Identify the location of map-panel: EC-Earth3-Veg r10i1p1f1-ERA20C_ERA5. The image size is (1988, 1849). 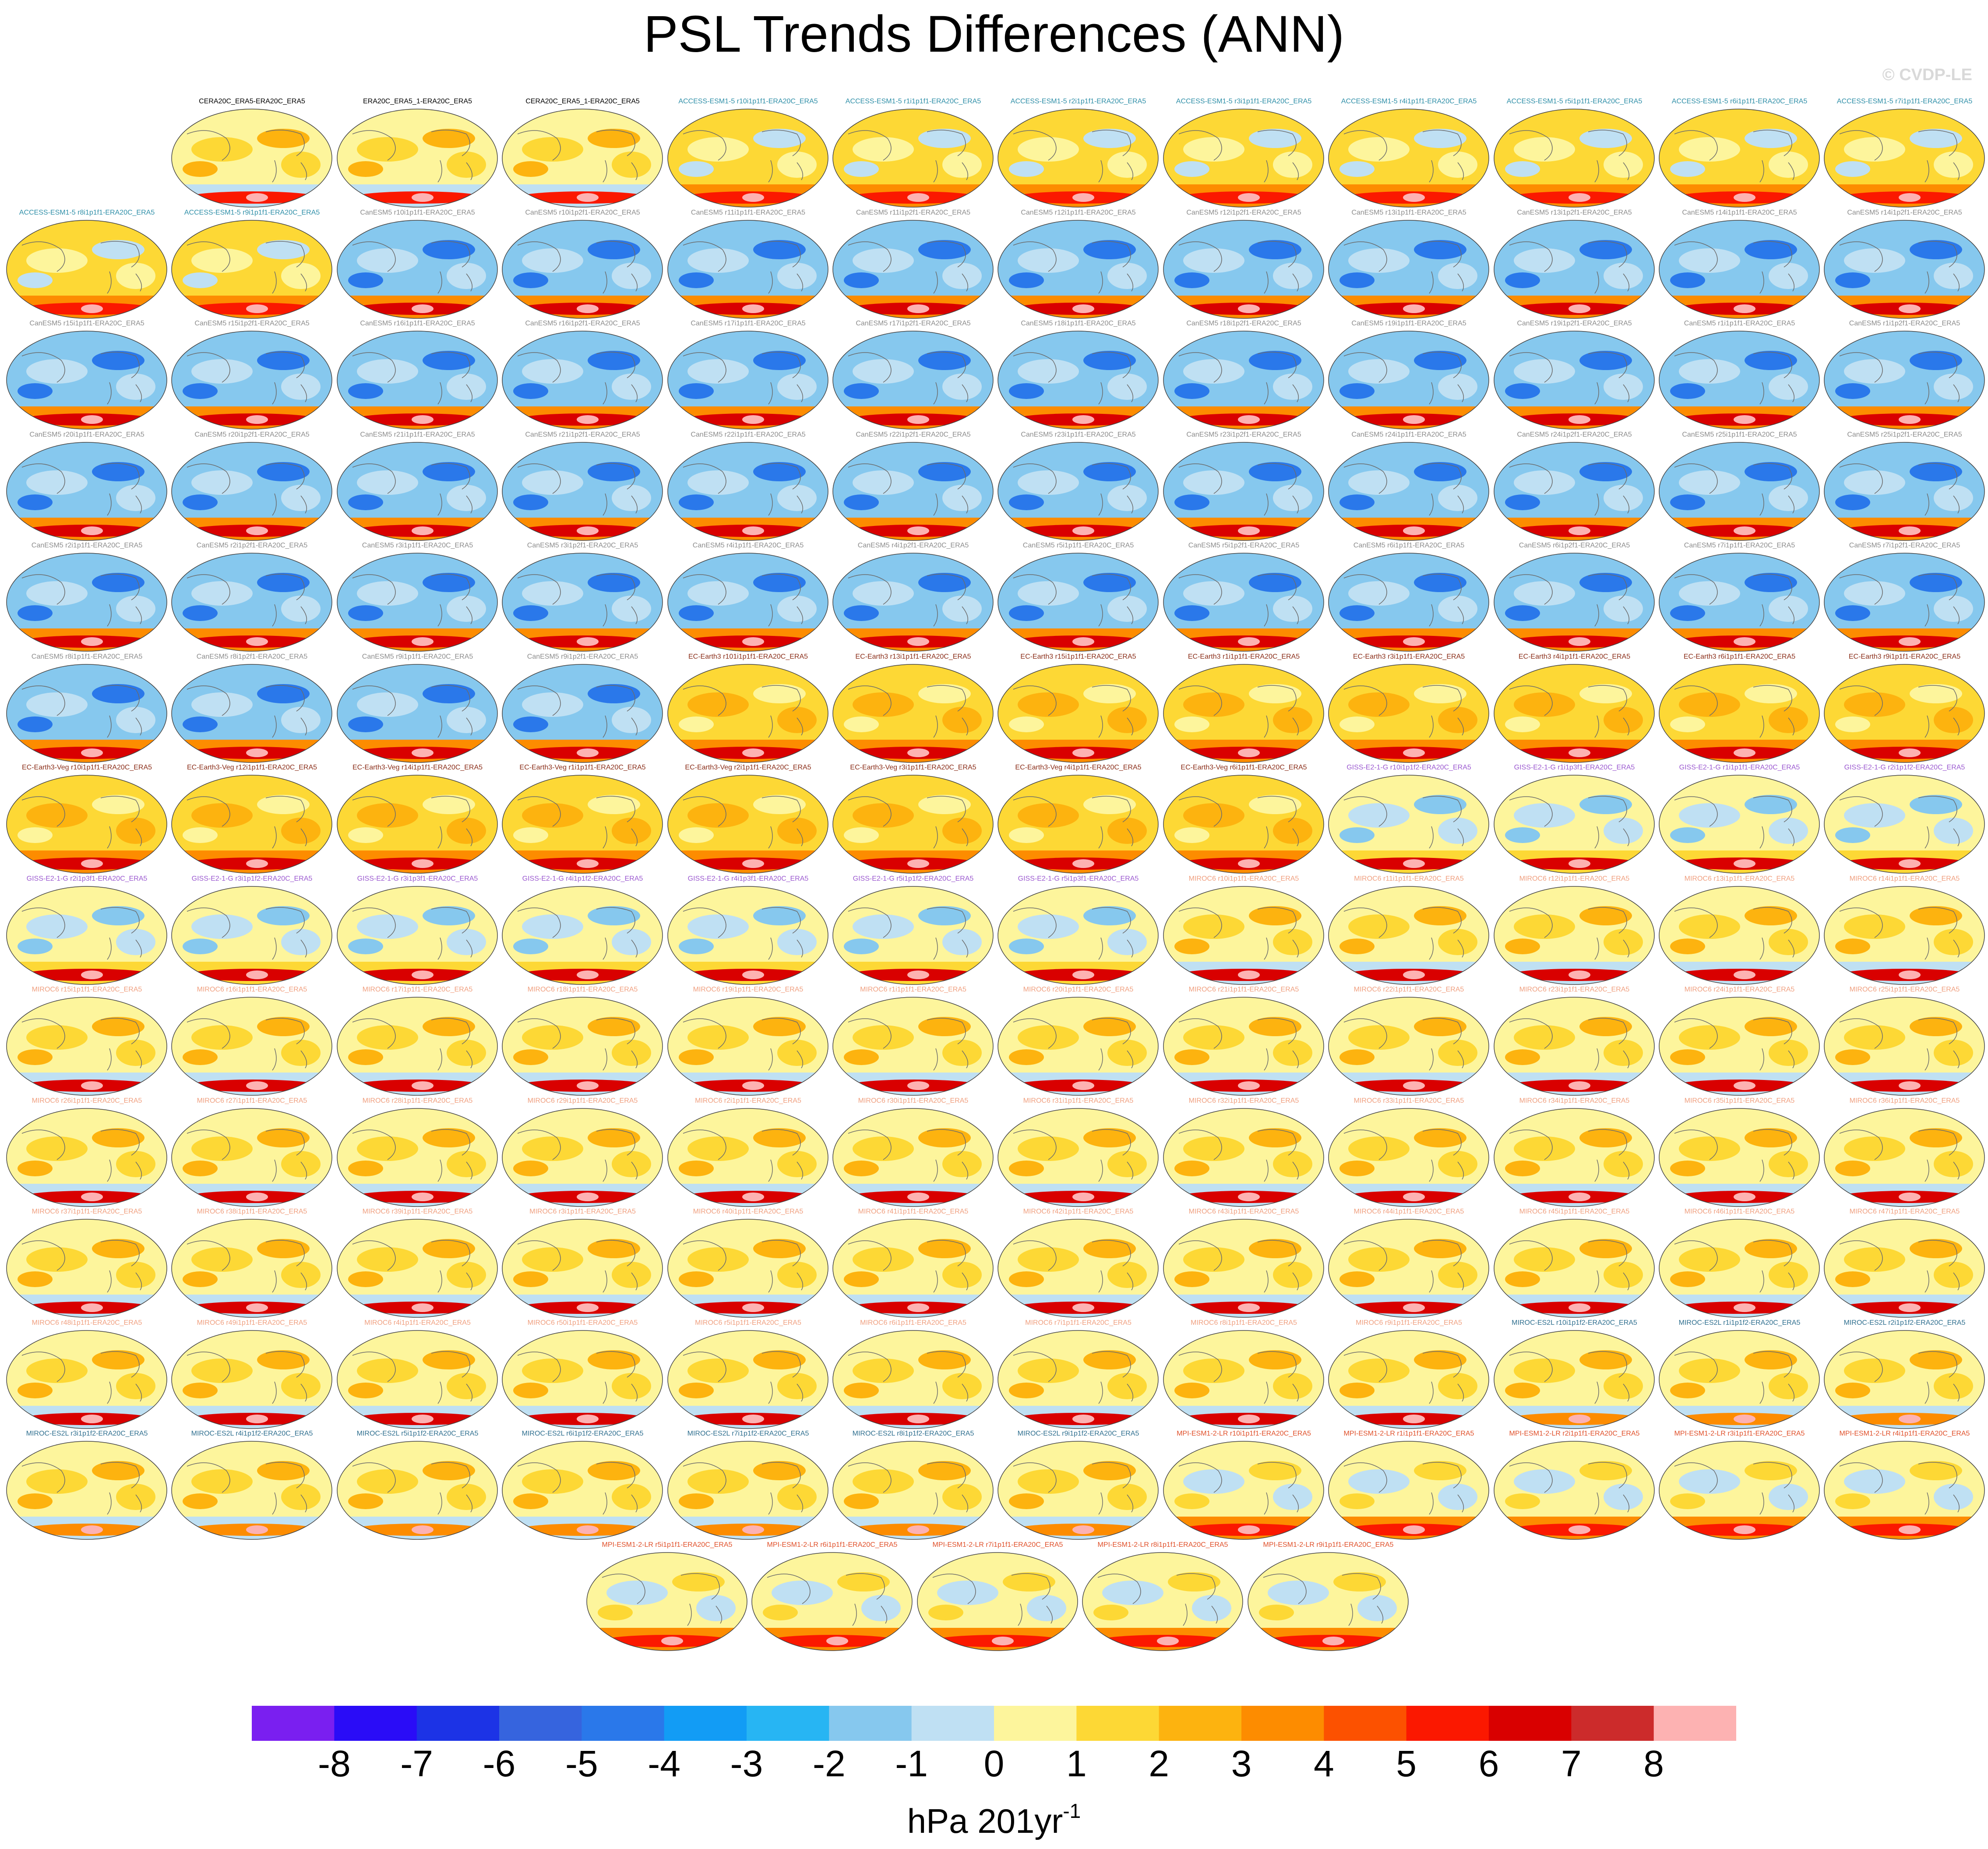
(86, 819).